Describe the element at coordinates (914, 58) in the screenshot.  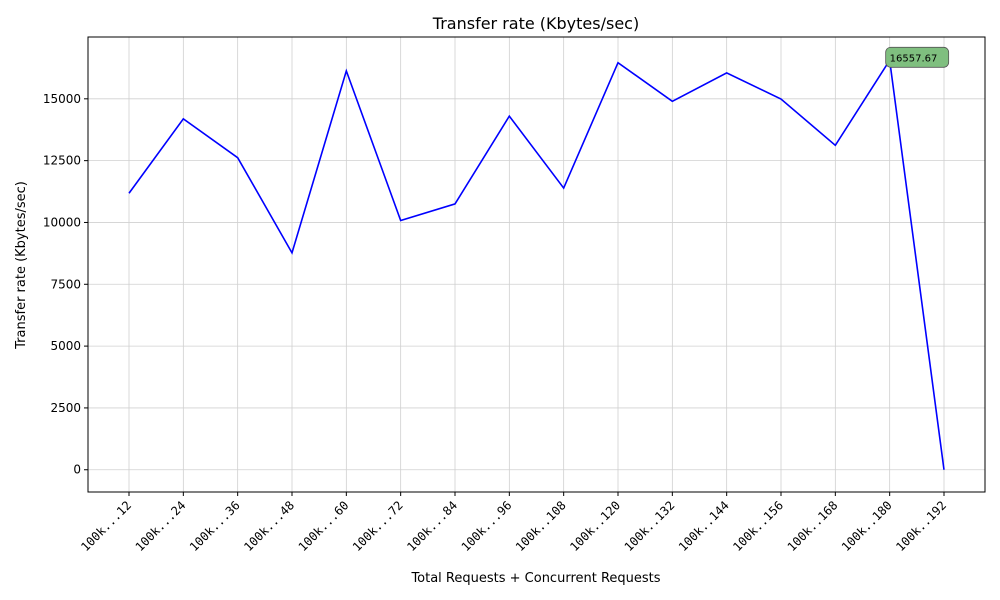
I see `annotation-label: 16557.67` at that location.